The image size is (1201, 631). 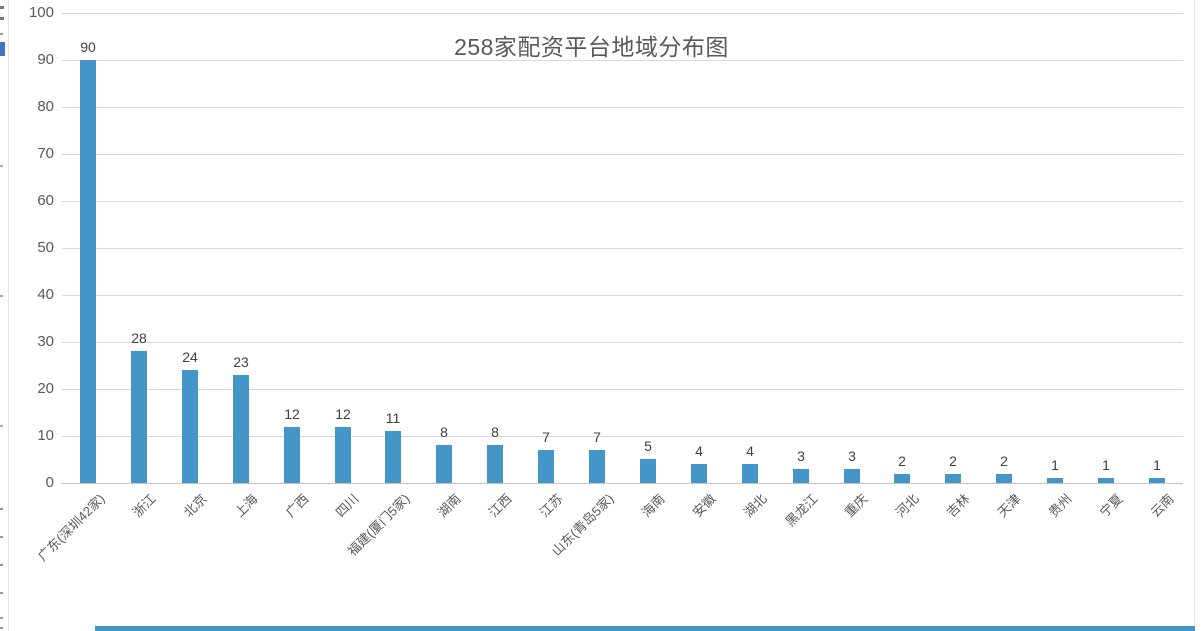 I want to click on x-axis-category-label: 宁夏, so click(x=1111, y=506).